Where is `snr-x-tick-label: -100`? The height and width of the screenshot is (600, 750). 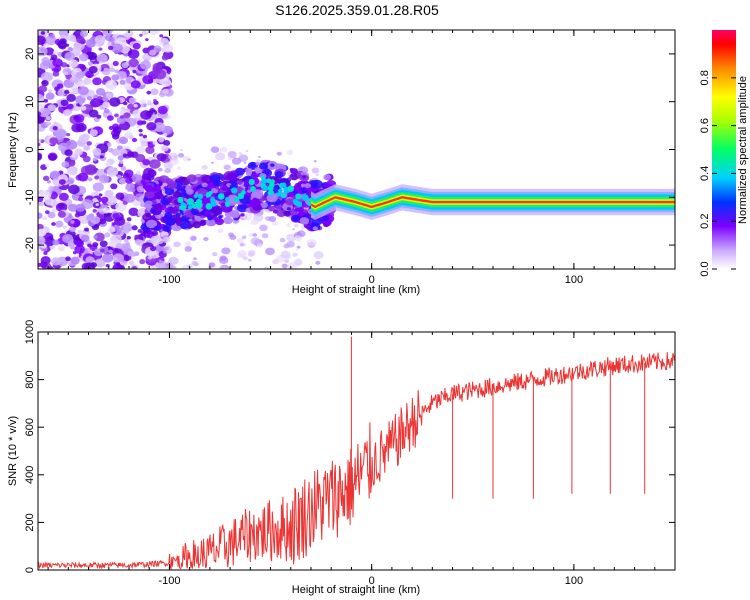 snr-x-tick-label: -100 is located at coordinates (169, 581).